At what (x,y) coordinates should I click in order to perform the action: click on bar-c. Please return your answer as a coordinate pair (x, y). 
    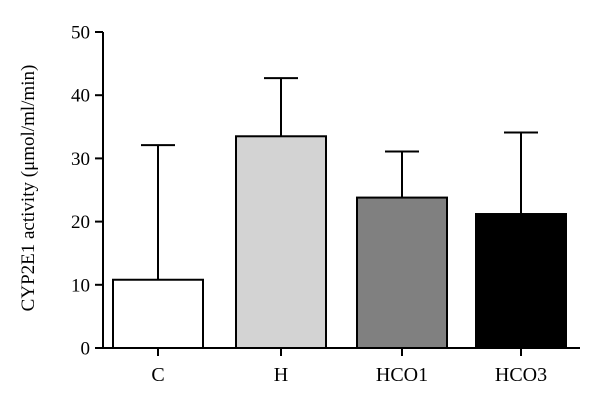
    Looking at the image, I should click on (158, 313).